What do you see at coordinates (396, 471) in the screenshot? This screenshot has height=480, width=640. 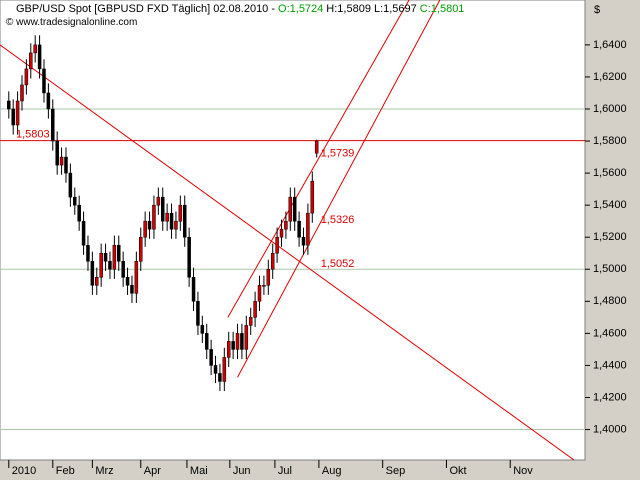 I see `x-tick-label: Sep` at bounding box center [396, 471].